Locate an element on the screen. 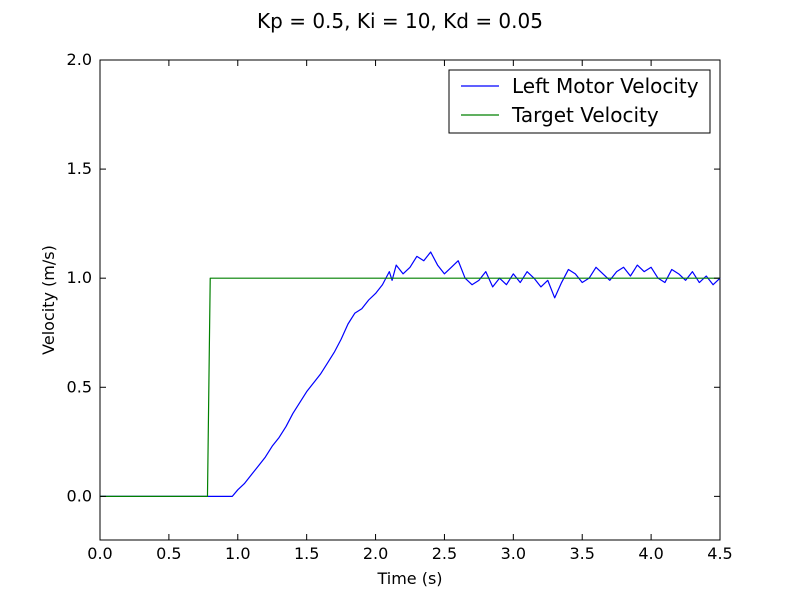 The height and width of the screenshot is (604, 800). x-tick-label: 4.0 is located at coordinates (650, 553).